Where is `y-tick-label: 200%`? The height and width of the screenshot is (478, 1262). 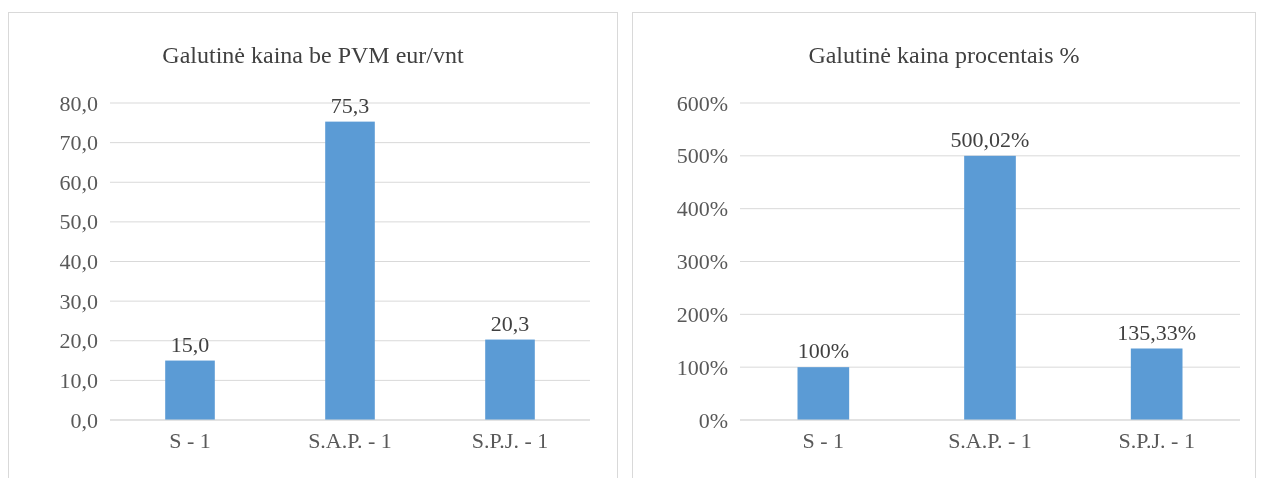 y-tick-label: 200% is located at coordinates (702, 314).